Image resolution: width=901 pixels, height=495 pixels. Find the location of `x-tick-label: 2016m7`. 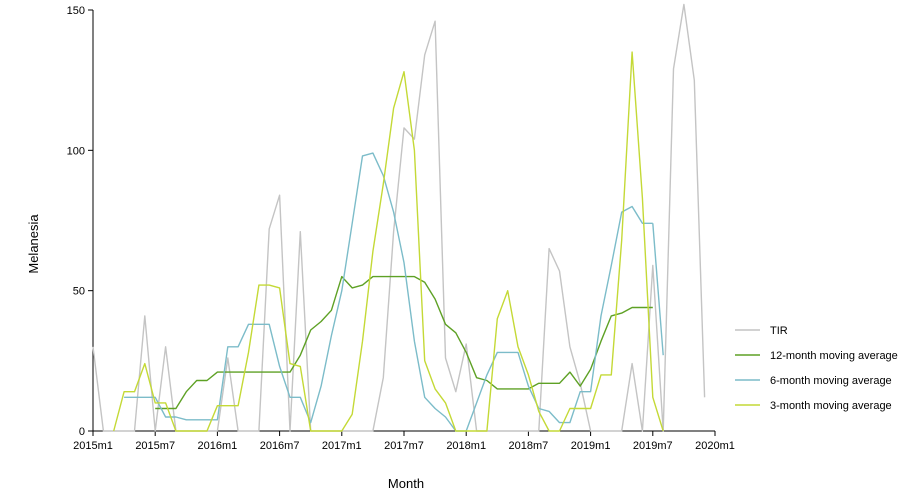

x-tick-label: 2016m7 is located at coordinates (280, 446).